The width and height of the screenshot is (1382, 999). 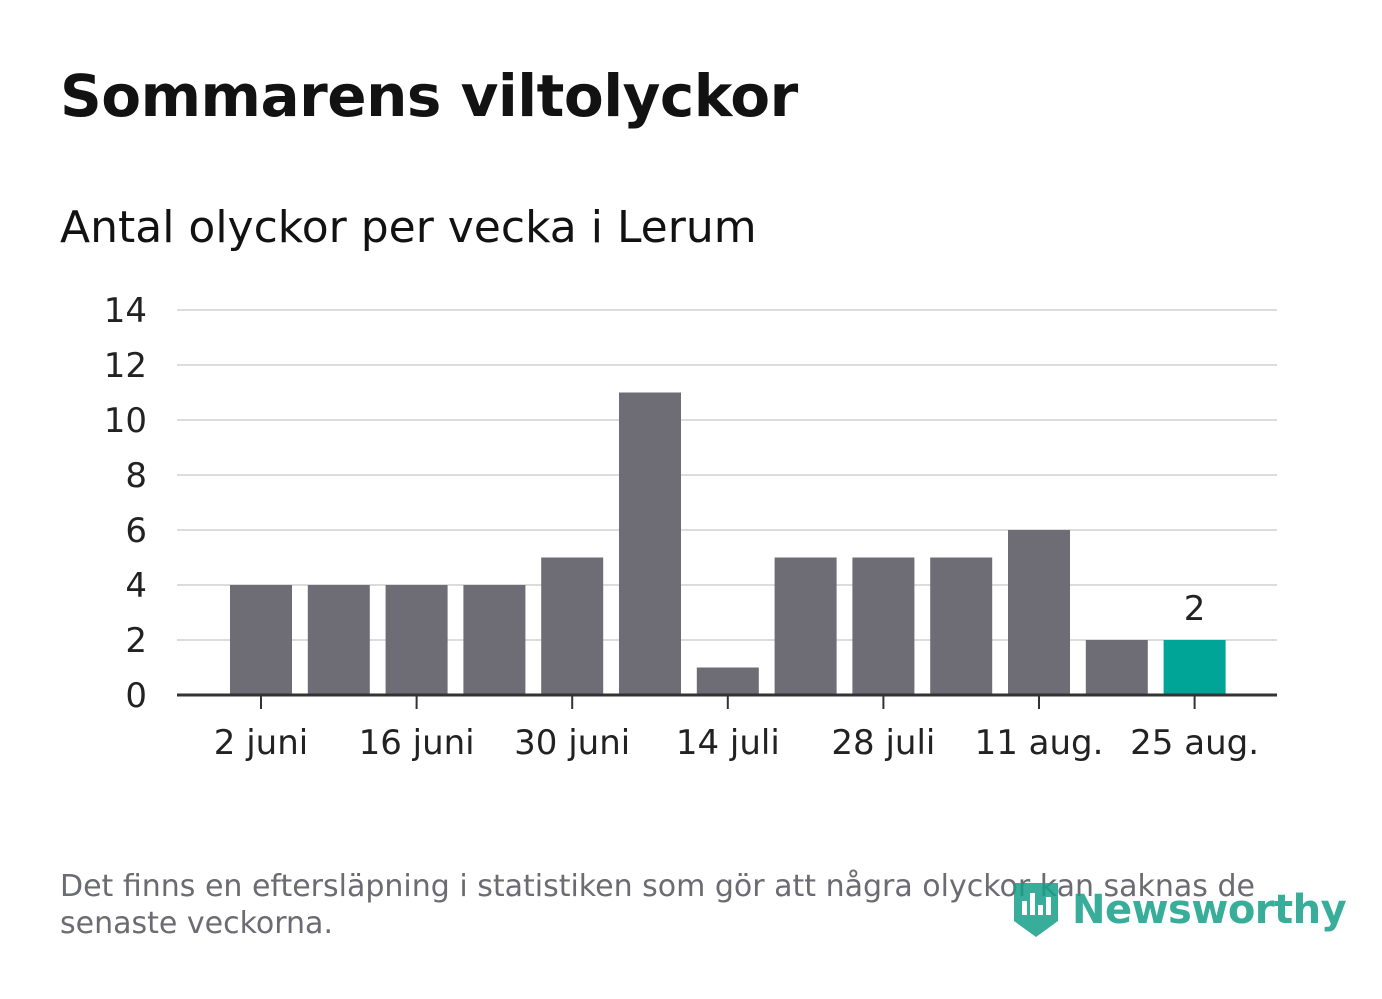 I want to click on bar-11-aug, so click(x=1039, y=612).